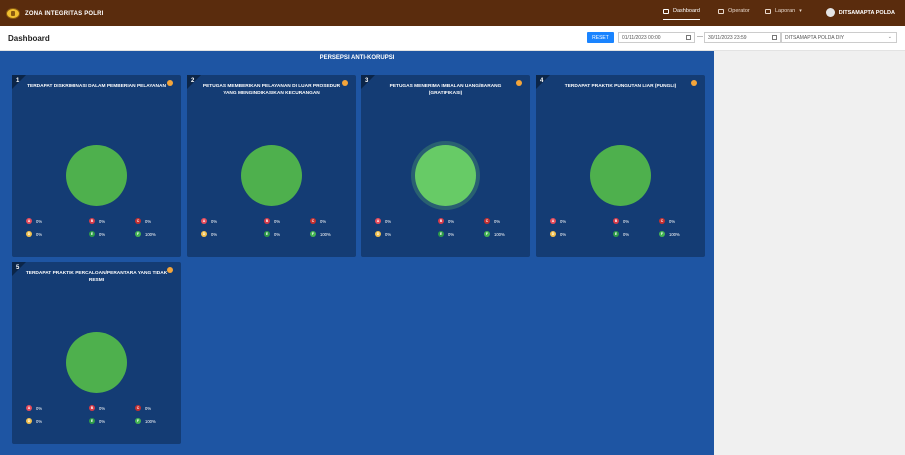 This screenshot has height=455, width=905. I want to click on date-to-input: 30/11/2023 23:59, so click(742, 37).